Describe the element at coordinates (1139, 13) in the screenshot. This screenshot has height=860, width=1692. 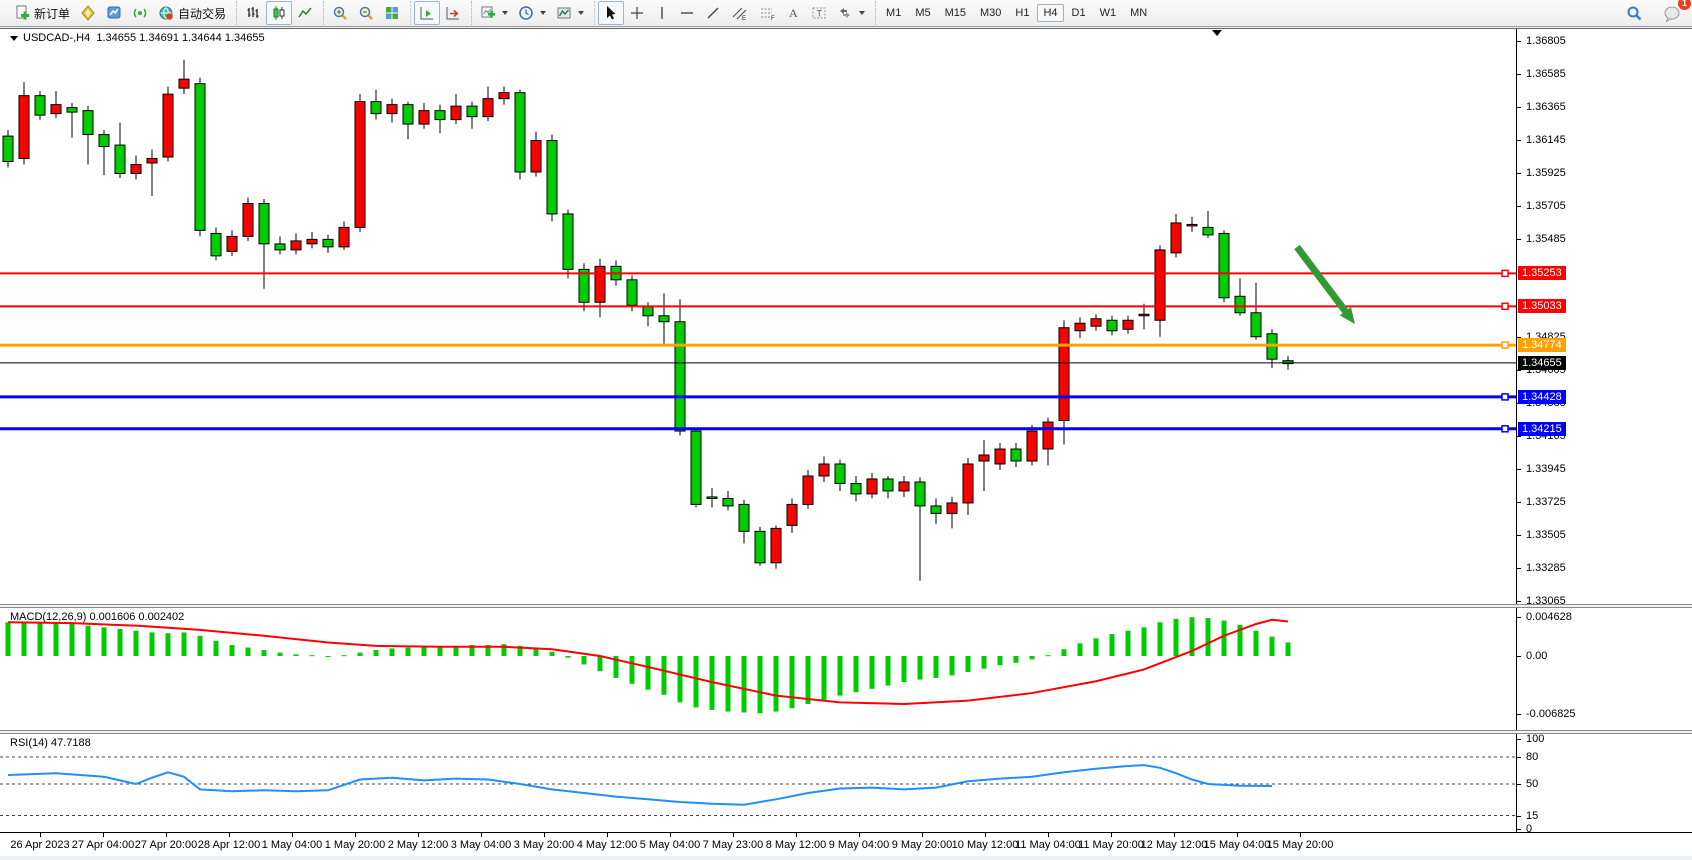
I see `timeframe-mn: MN` at that location.